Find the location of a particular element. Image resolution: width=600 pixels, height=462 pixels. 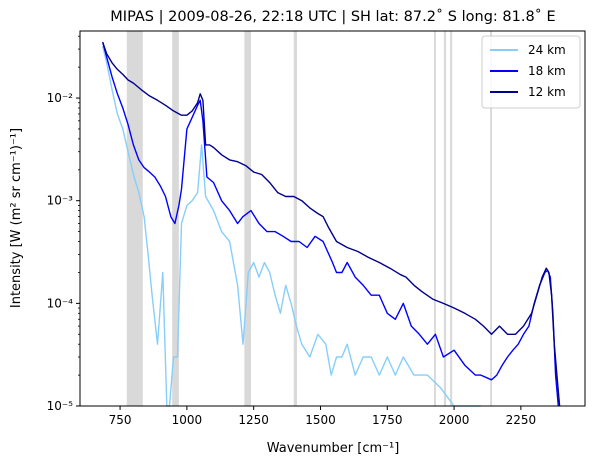

x-tick-label: 1500 is located at coordinates (320, 420).